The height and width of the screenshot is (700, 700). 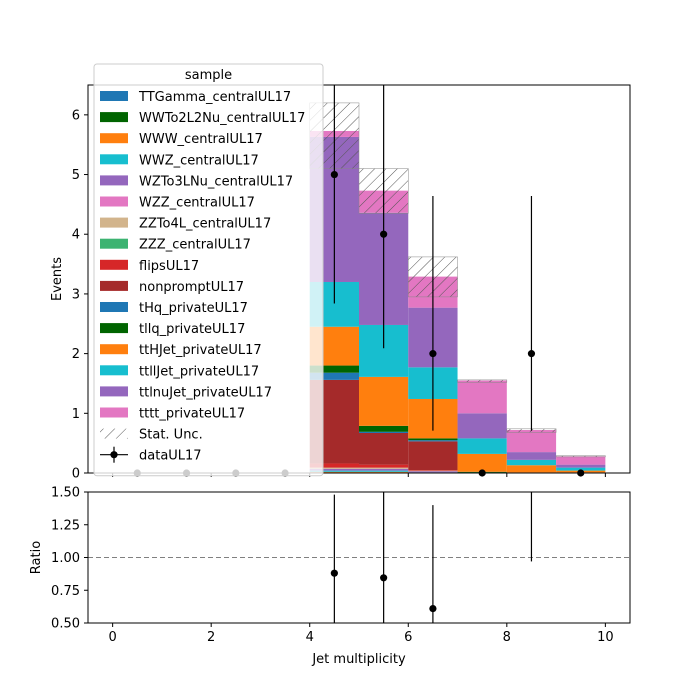 I want to click on legend-label: tHq_privateUL17, so click(x=193, y=308).